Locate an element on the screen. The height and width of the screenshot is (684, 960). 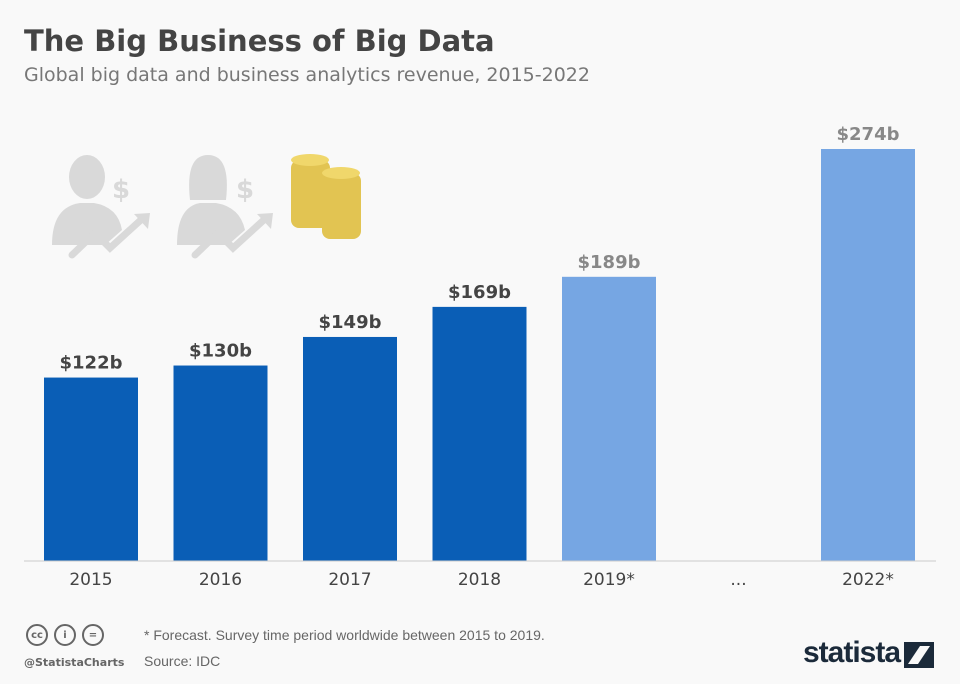
cc-icon: cc is located at coordinates (37, 635).